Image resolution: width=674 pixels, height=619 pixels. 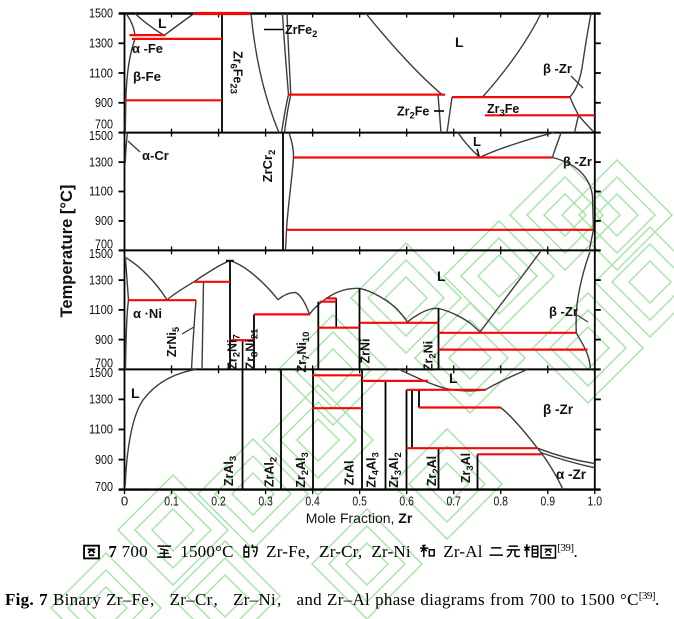 I want to click on svg-text: ZrCr2, so click(x=269, y=166).